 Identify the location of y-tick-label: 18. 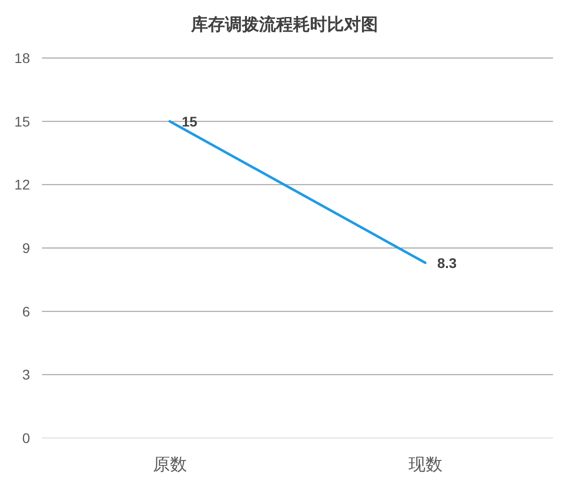
(22, 58).